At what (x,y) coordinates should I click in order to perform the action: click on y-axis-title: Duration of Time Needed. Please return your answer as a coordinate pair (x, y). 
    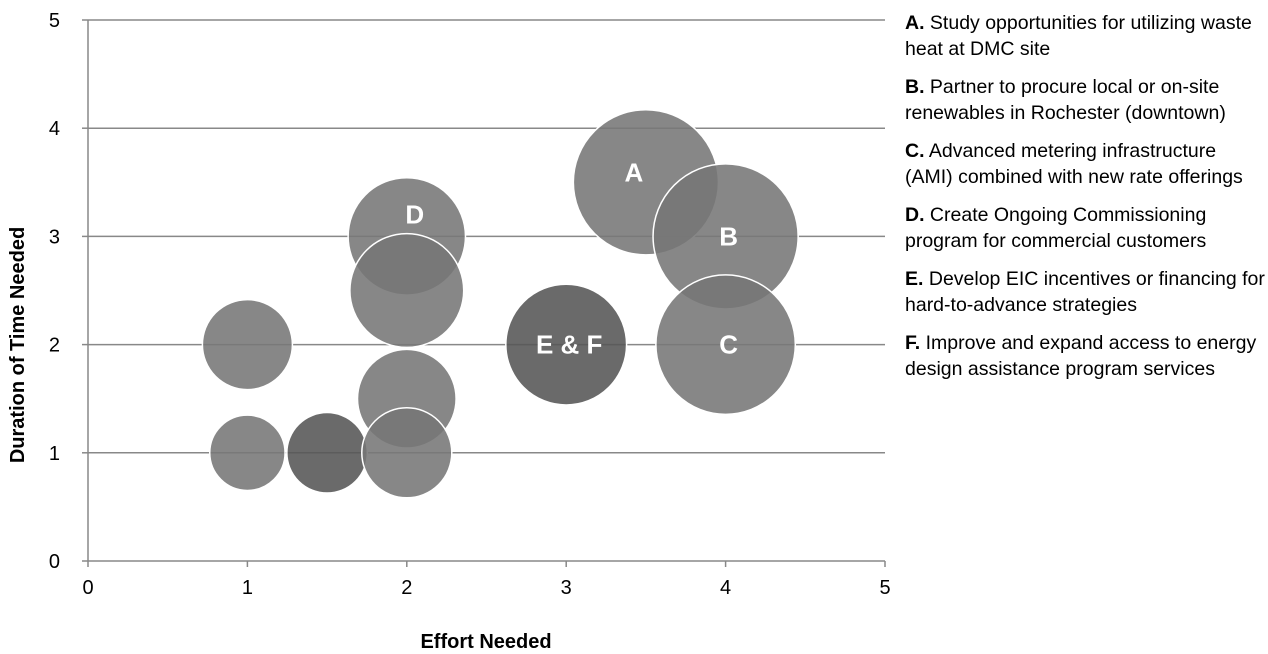
    Looking at the image, I should click on (18, 345).